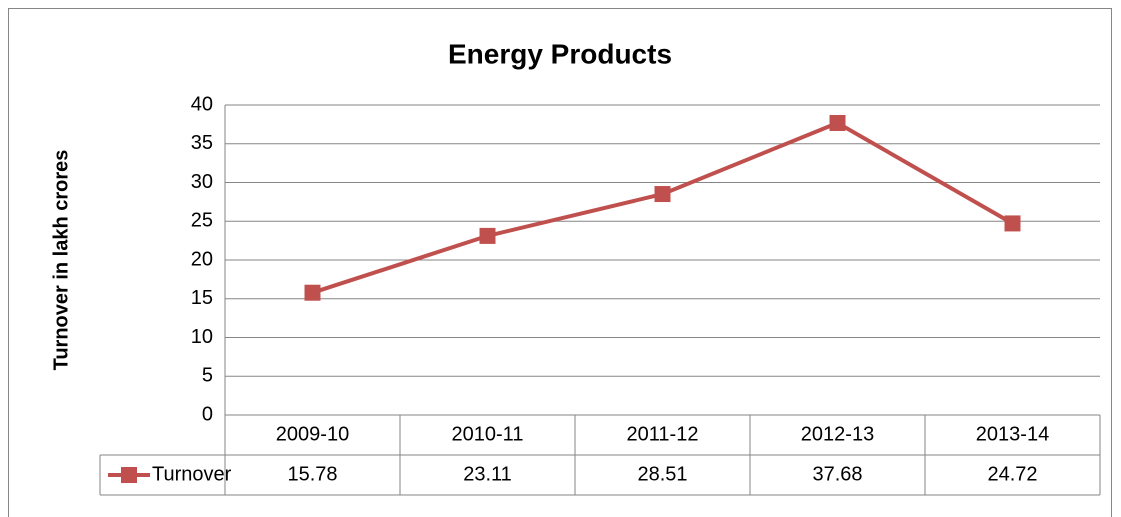  What do you see at coordinates (202, 298) in the screenshot?
I see `y-tick-label: 15` at bounding box center [202, 298].